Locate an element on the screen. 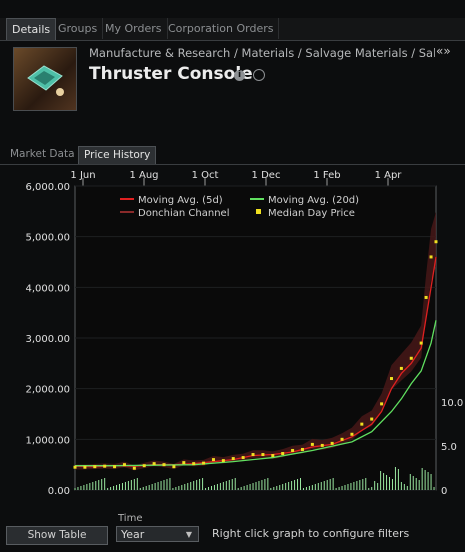 The width and height of the screenshot is (465, 552). x-tick-label: 1 Aug is located at coordinates (143, 175).